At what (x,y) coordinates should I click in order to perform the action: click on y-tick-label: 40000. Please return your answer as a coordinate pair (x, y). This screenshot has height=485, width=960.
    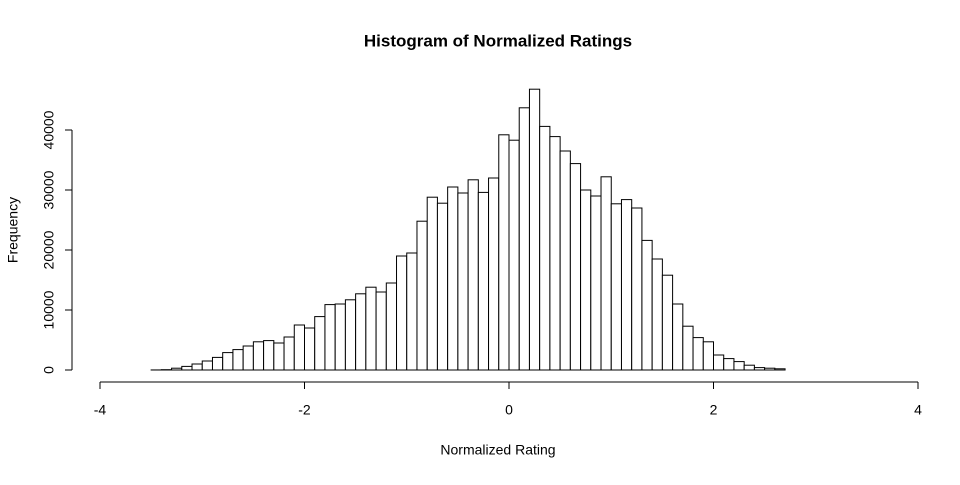
    Looking at the image, I should click on (49, 129).